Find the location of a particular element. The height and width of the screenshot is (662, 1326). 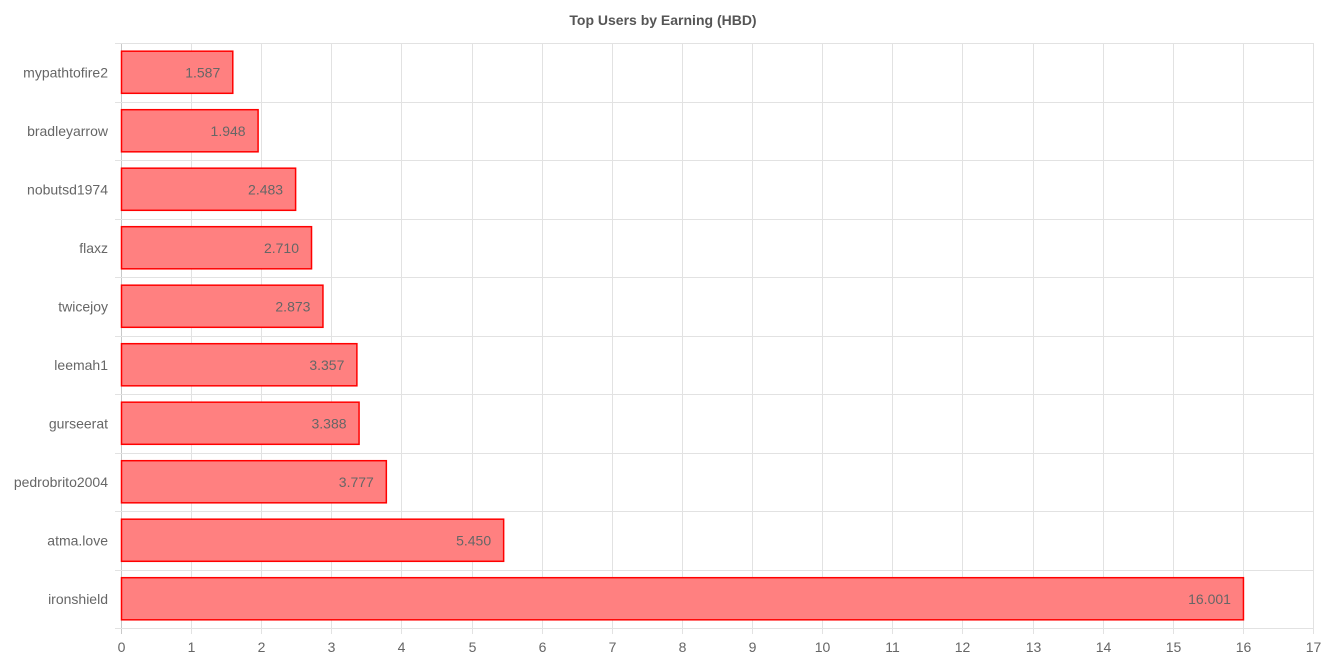

x-tick-label: 5 is located at coordinates (473, 647).